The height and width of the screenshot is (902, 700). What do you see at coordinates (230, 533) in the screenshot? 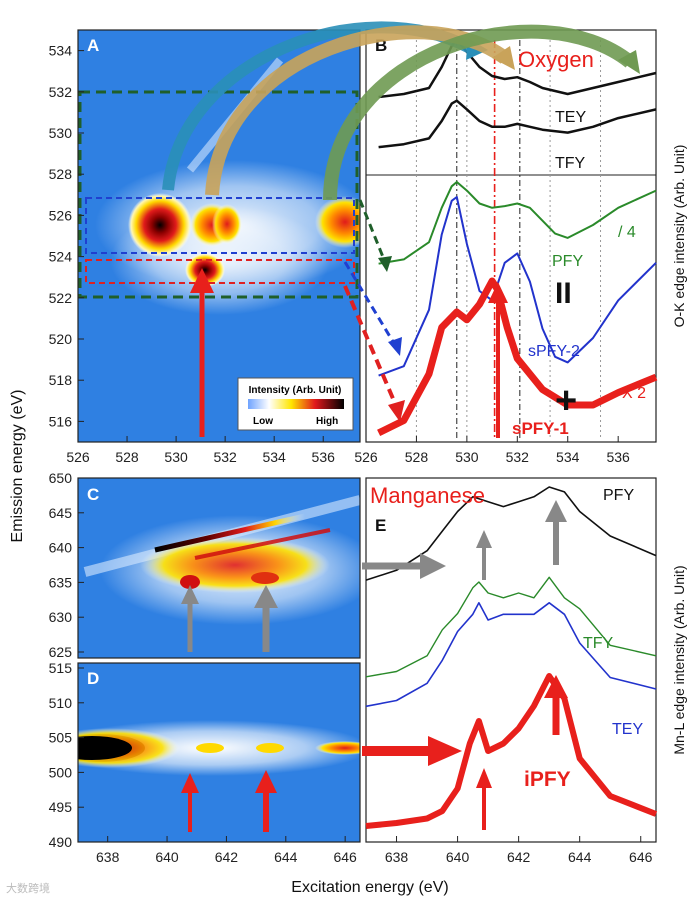
I see `emission-line` at bounding box center [230, 533].